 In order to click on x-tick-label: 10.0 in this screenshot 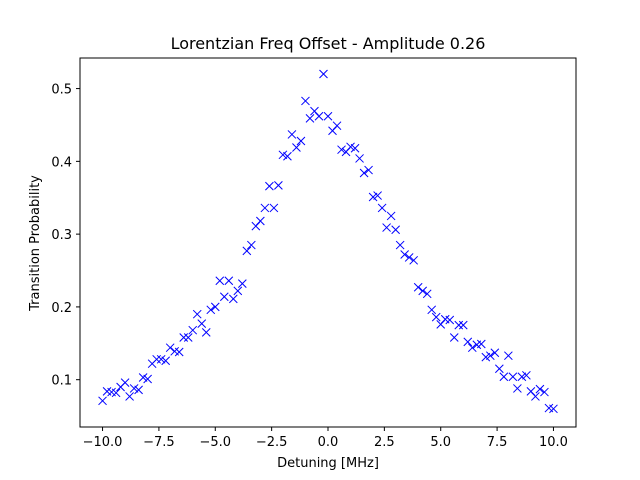, I will do `click(553, 442)`.